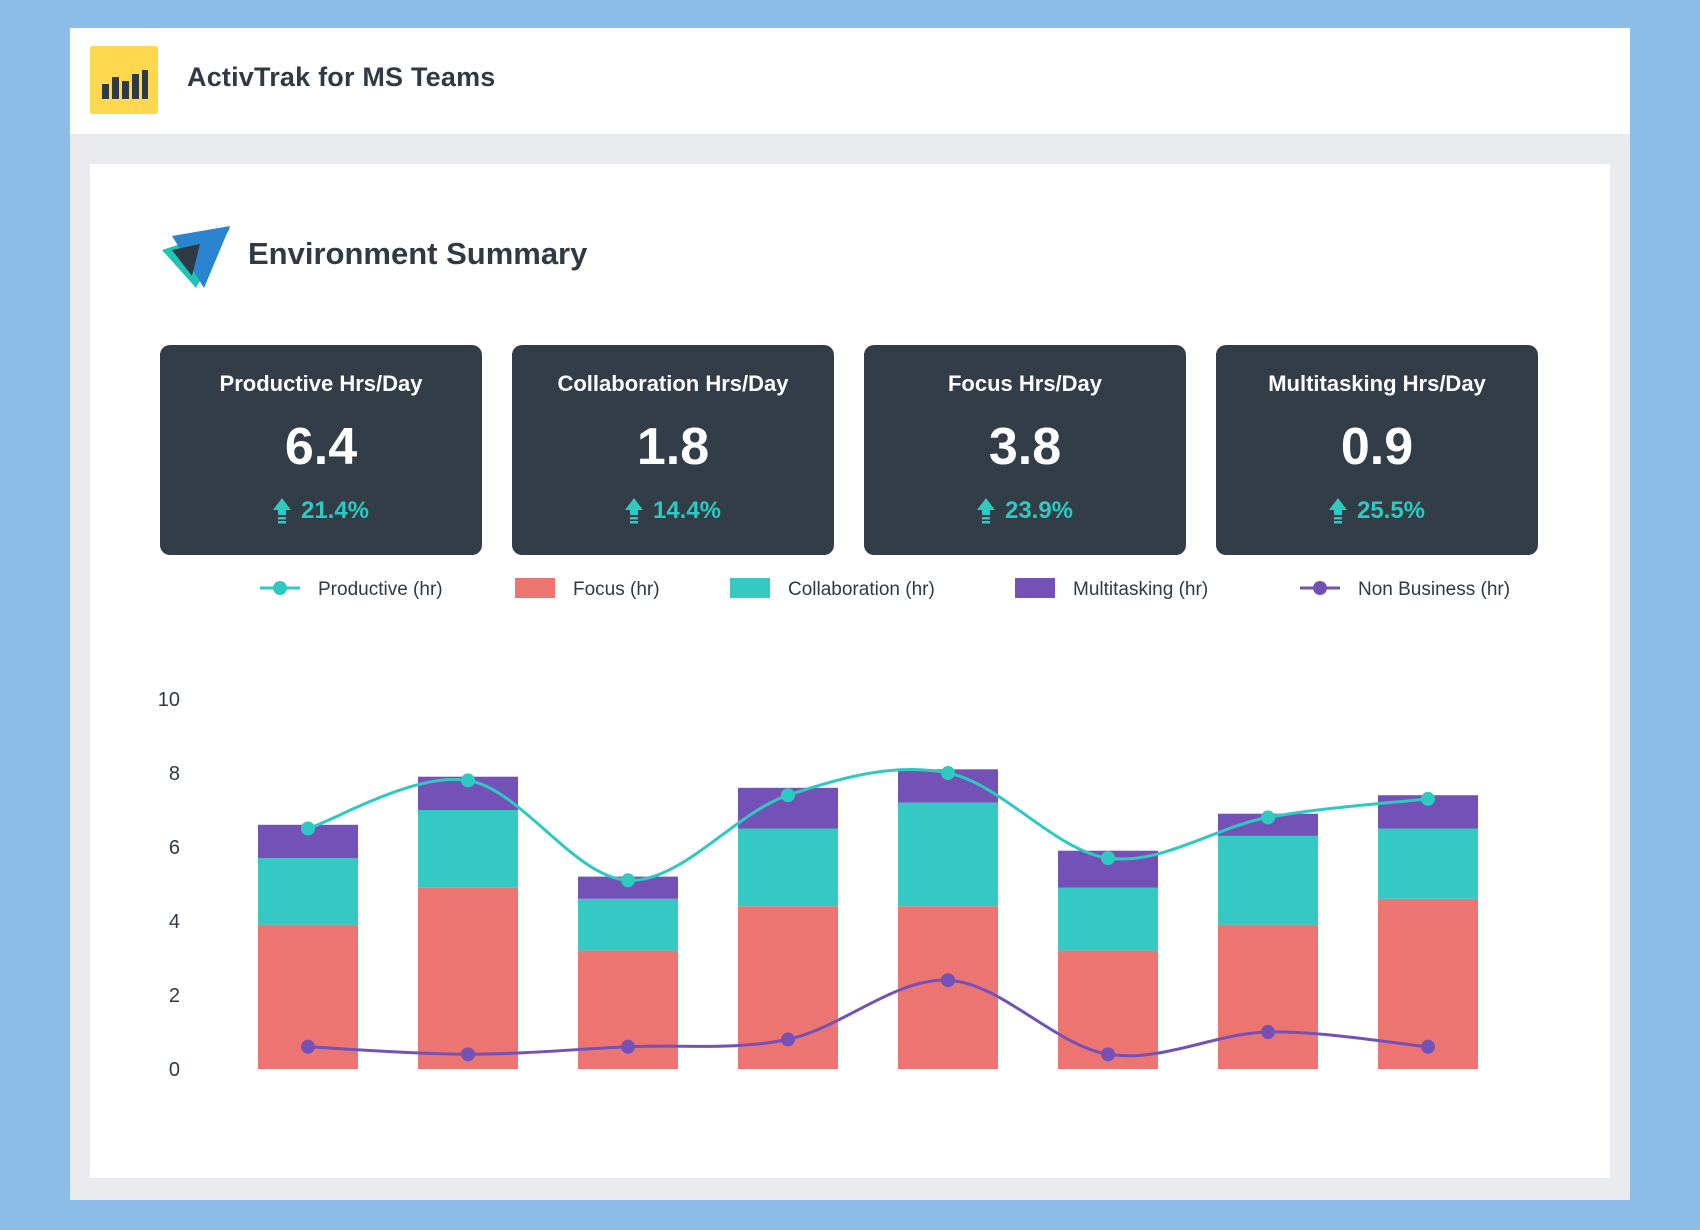 This screenshot has width=1700, height=1230. What do you see at coordinates (174, 1070) in the screenshot?
I see `y-tick-label: 0` at bounding box center [174, 1070].